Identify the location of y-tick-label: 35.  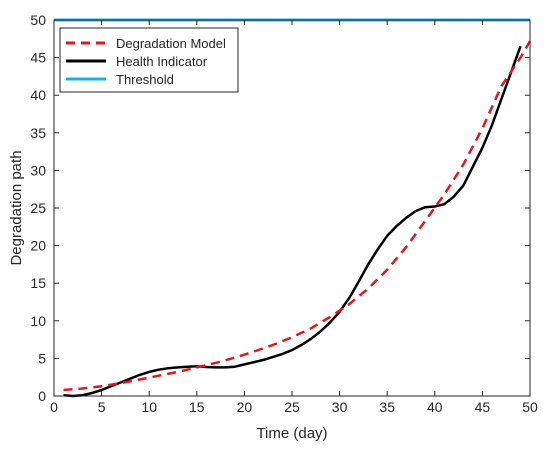
(38, 133).